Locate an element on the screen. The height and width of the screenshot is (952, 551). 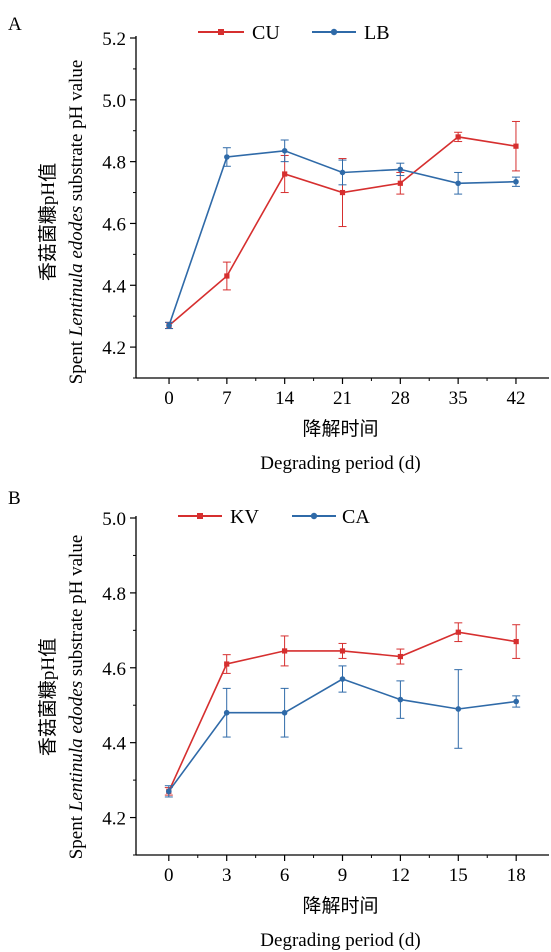
legend-marker-CA is located at coordinates (314, 516).